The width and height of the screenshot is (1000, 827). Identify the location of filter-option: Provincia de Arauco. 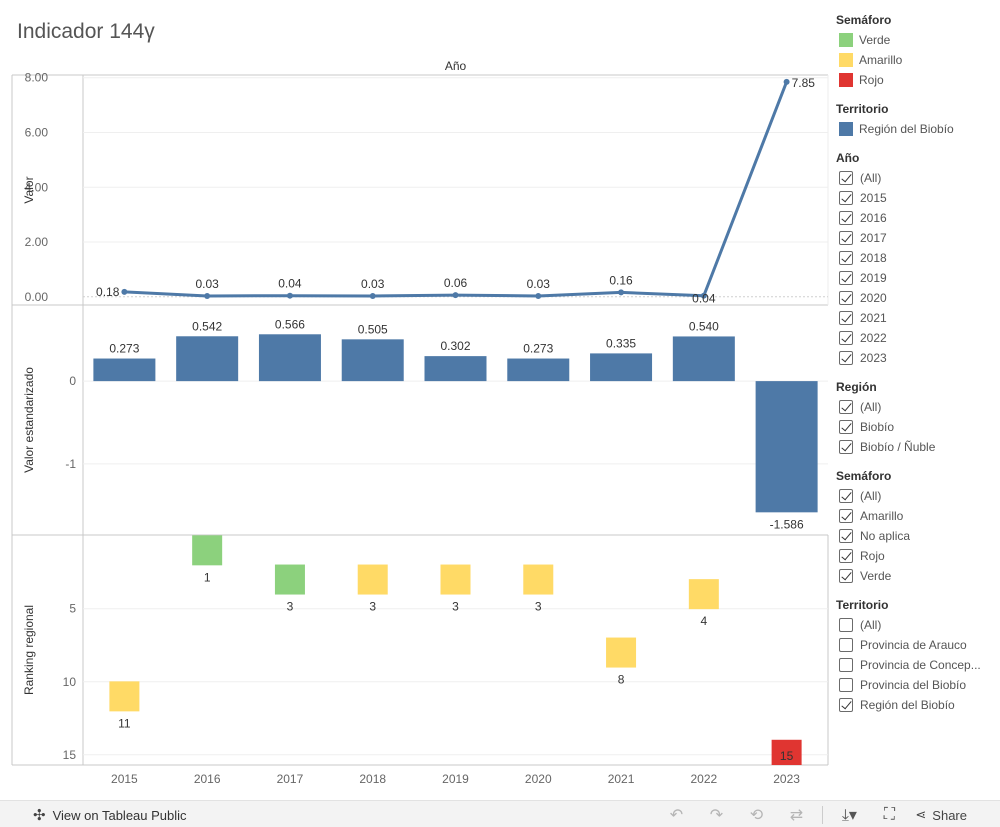
(916, 645).